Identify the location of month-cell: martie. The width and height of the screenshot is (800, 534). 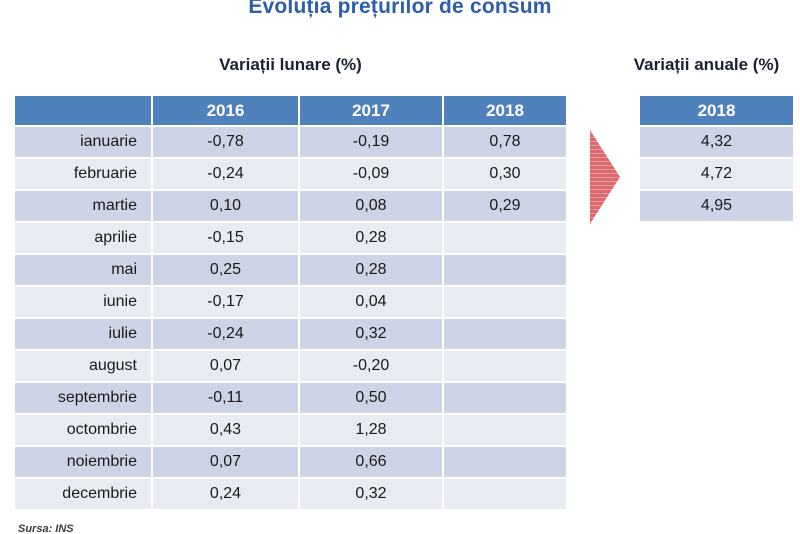
(83, 206).